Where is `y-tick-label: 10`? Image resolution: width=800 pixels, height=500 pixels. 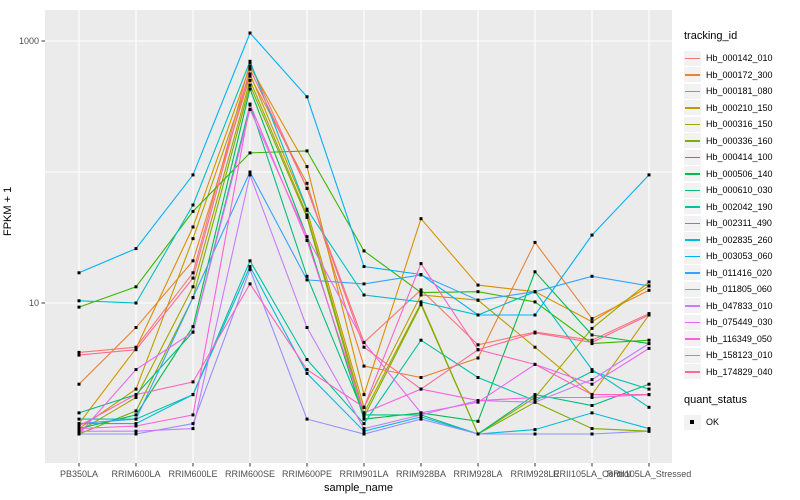
y-tick-label: 10 is located at coordinates (34, 303).